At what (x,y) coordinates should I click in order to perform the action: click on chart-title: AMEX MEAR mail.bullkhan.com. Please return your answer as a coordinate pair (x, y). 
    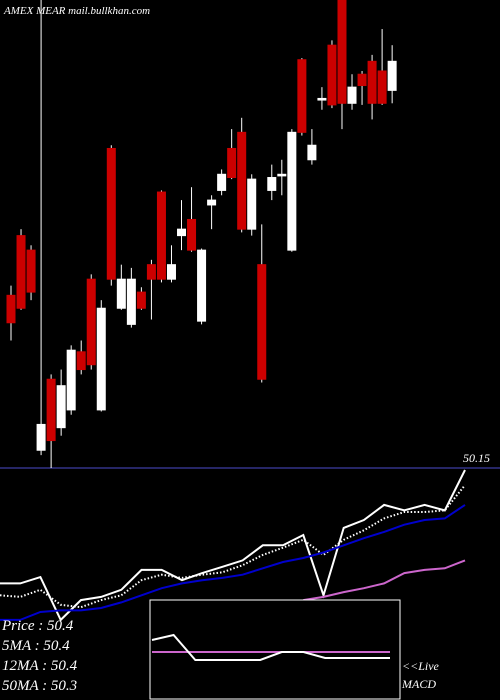
    Looking at the image, I should click on (76, 11).